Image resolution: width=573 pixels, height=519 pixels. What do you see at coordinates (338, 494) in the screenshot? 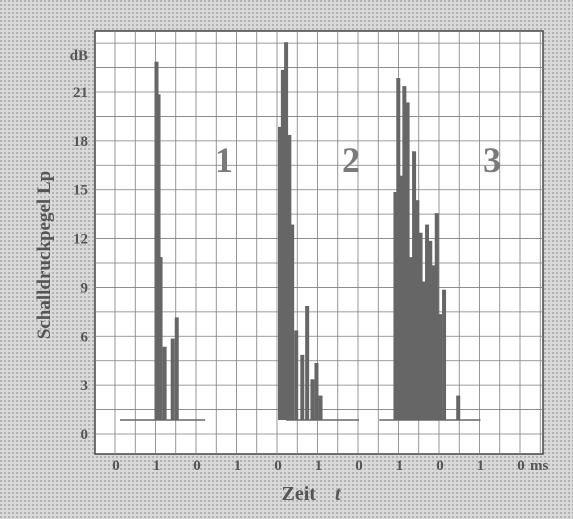
I see `x-axis-label-symbol: t` at bounding box center [338, 494].